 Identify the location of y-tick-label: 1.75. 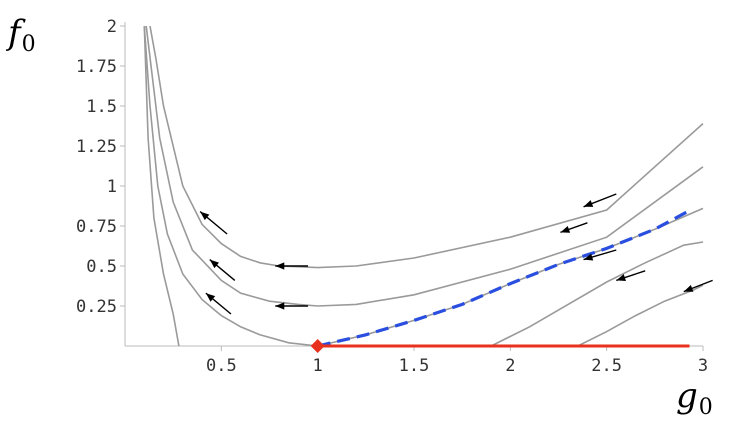
(96, 67).